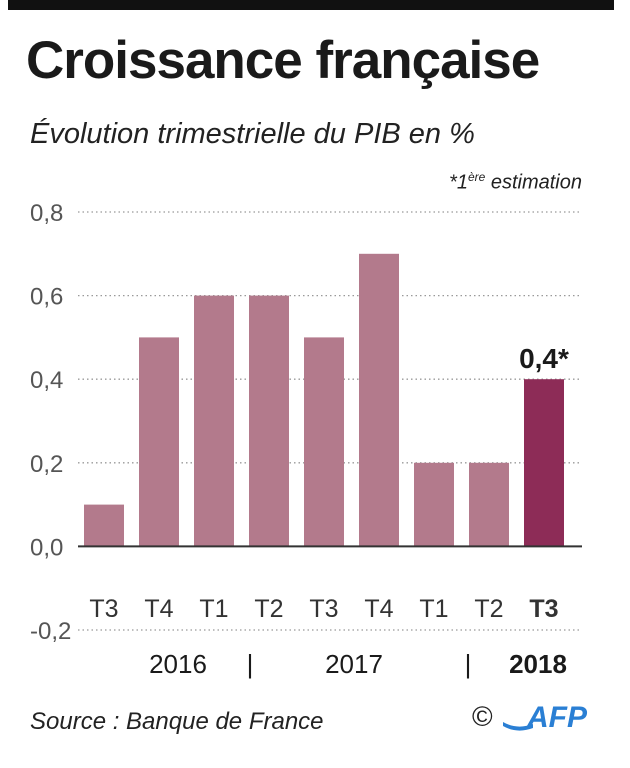  I want to click on credit: © AFP, so click(535, 717).